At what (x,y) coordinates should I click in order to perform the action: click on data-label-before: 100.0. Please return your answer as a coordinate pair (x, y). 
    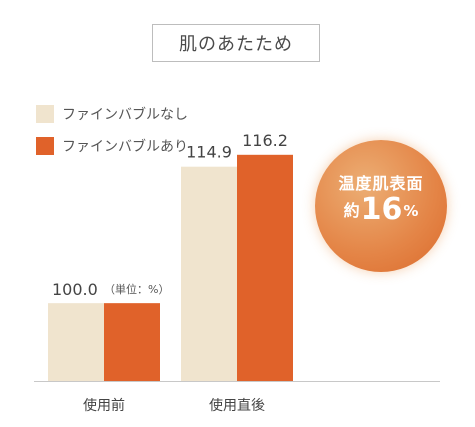
    Looking at the image, I should click on (75, 289).